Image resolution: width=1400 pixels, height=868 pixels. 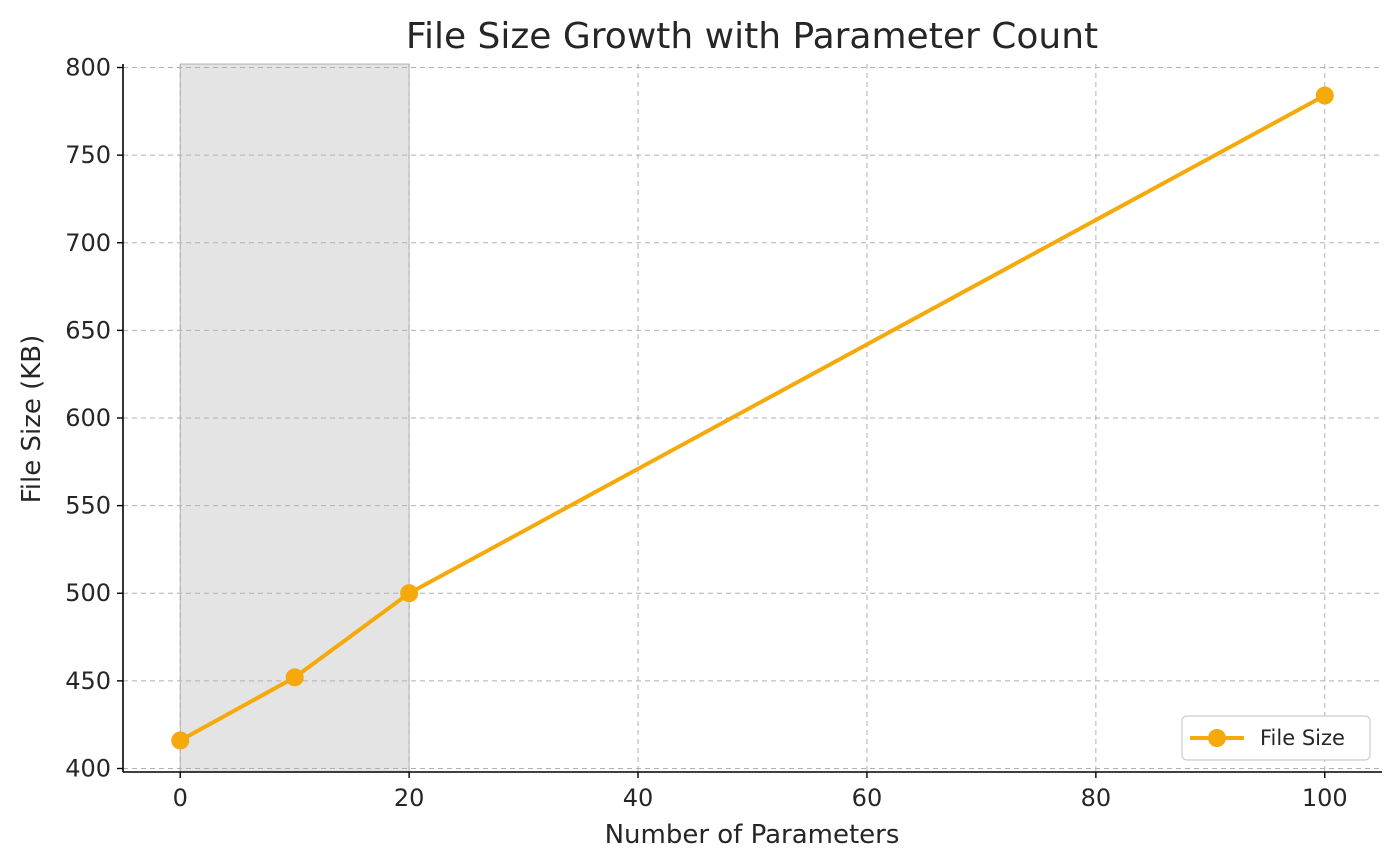 I want to click on y-tick-label: 400, so click(x=88, y=768).